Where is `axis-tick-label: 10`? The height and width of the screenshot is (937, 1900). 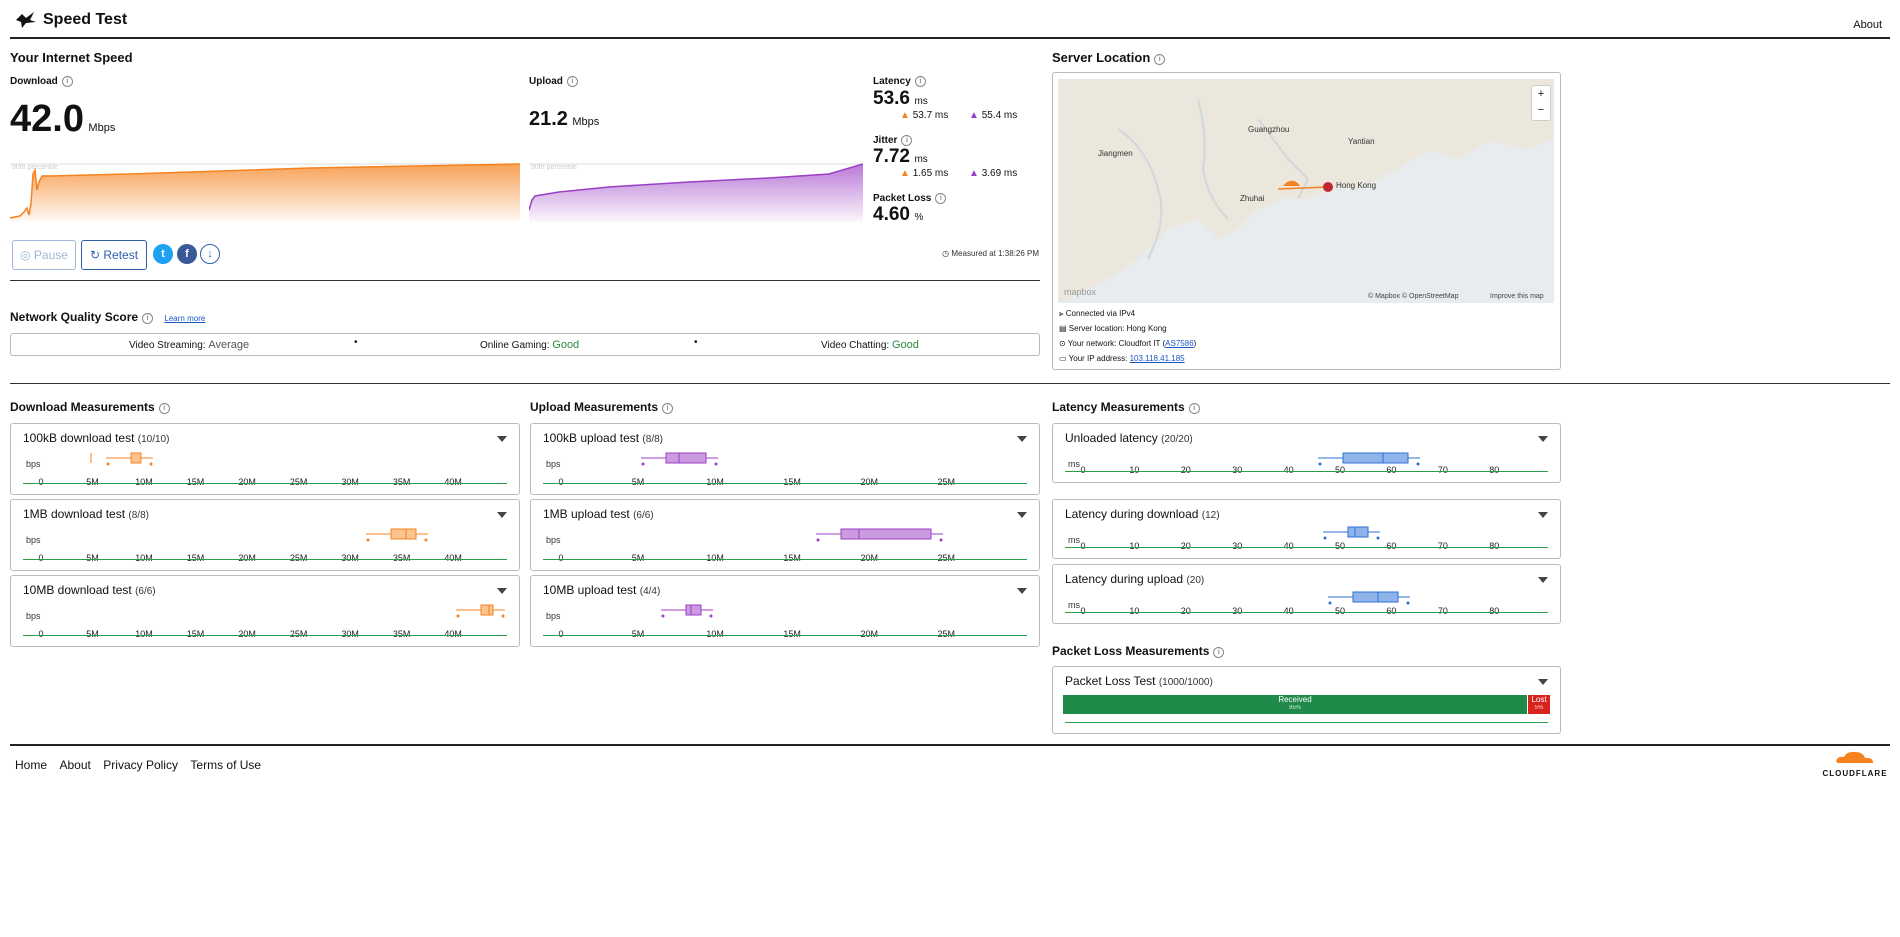 axis-tick-label: 10 is located at coordinates (1134, 546).